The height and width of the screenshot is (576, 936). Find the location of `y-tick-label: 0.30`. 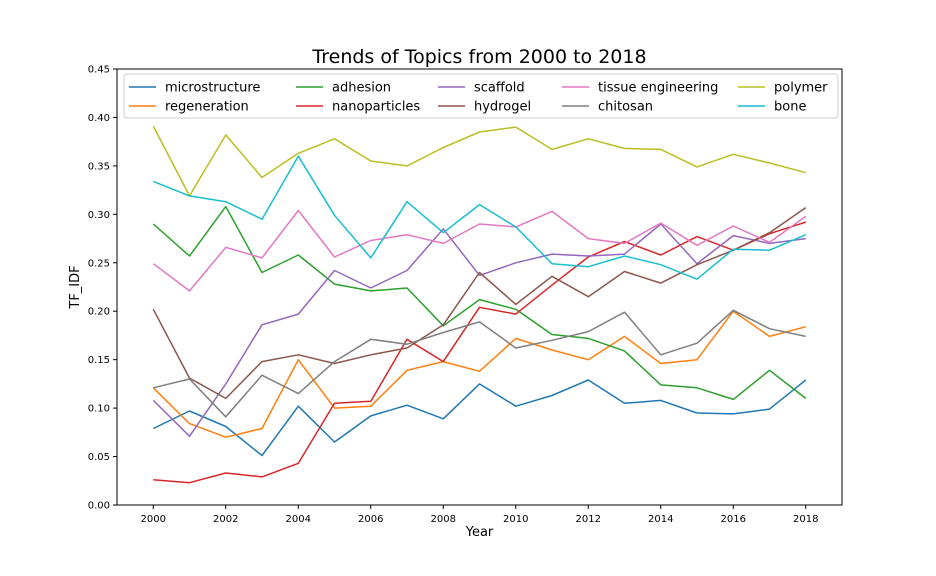

y-tick-label: 0.30 is located at coordinates (99, 215).